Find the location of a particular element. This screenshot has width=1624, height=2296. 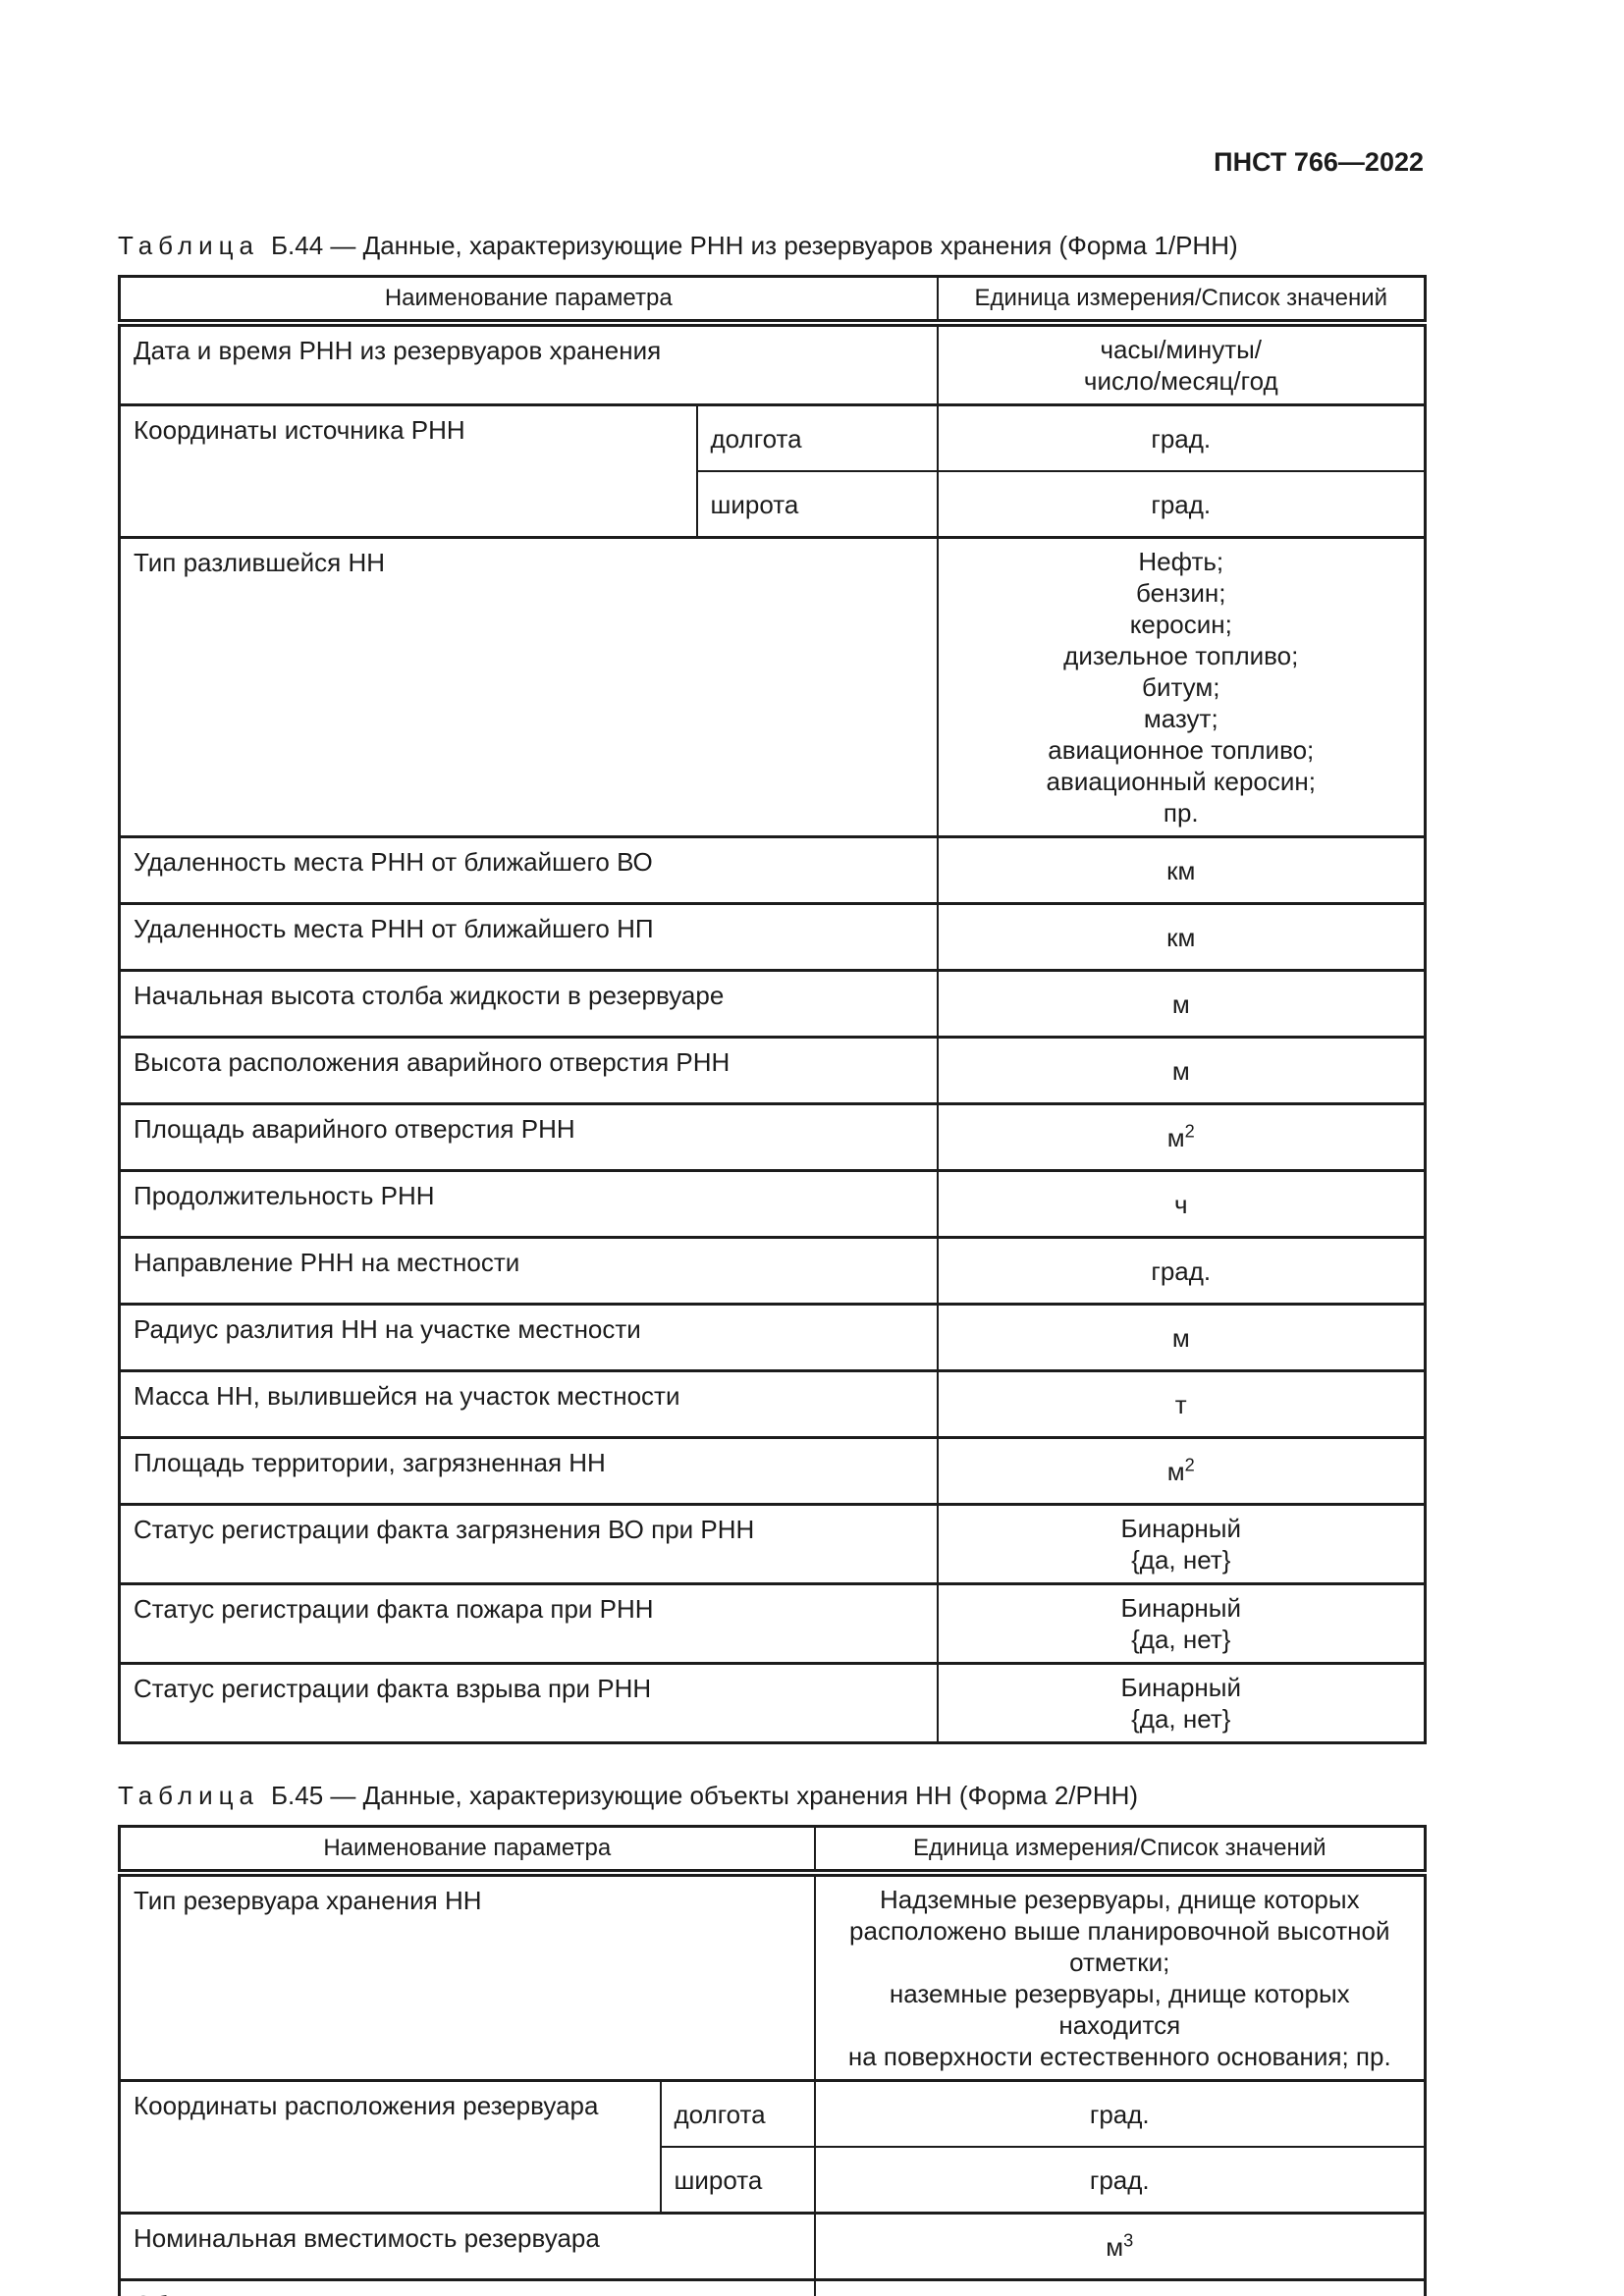

table-row: Площадь аварийного отверстия РНН м2 is located at coordinates (772, 1136).